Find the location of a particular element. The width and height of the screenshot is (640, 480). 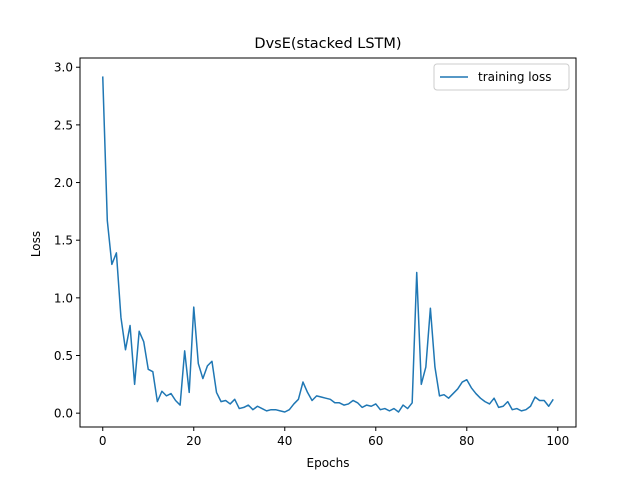

y-tick-label: 0.0 is located at coordinates (63, 414).